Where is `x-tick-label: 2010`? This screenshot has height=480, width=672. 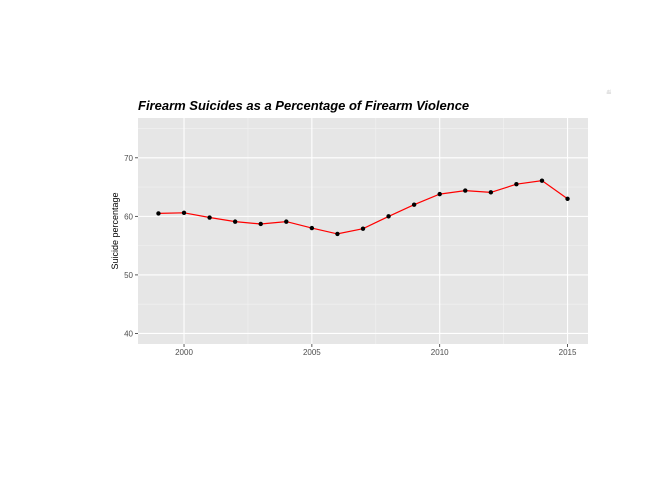 x-tick-label: 2010 is located at coordinates (440, 352).